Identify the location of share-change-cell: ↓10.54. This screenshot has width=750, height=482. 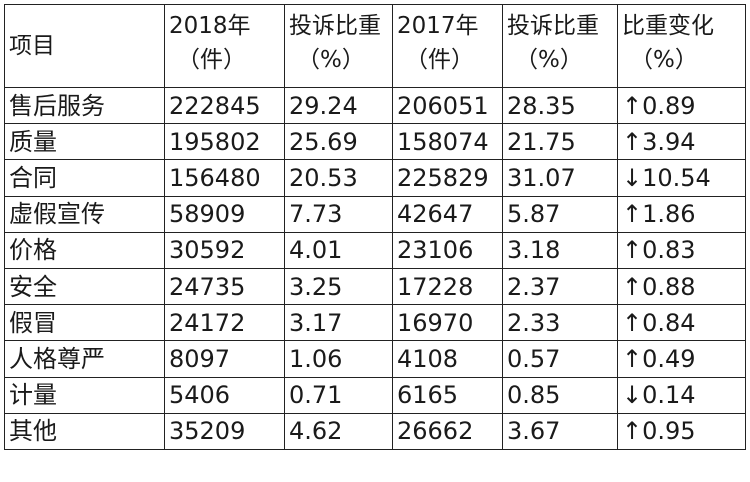
(681, 178).